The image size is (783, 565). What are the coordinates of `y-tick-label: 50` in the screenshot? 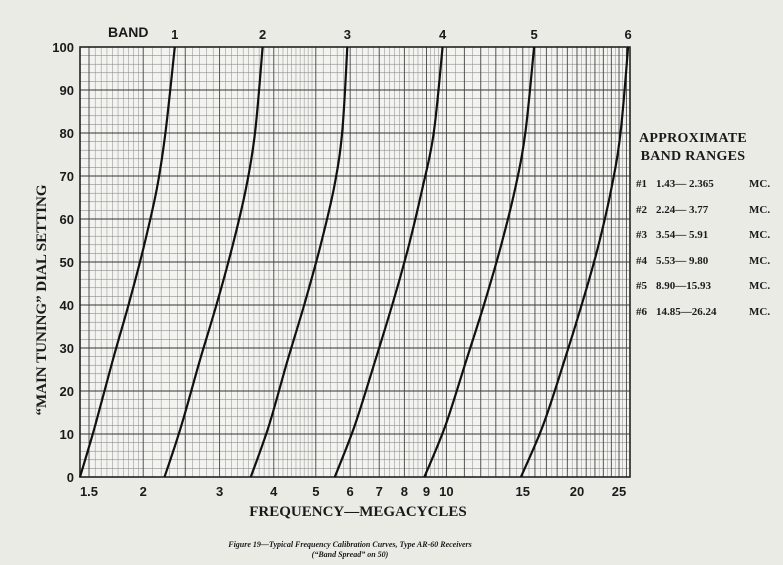 It's located at (67, 262).